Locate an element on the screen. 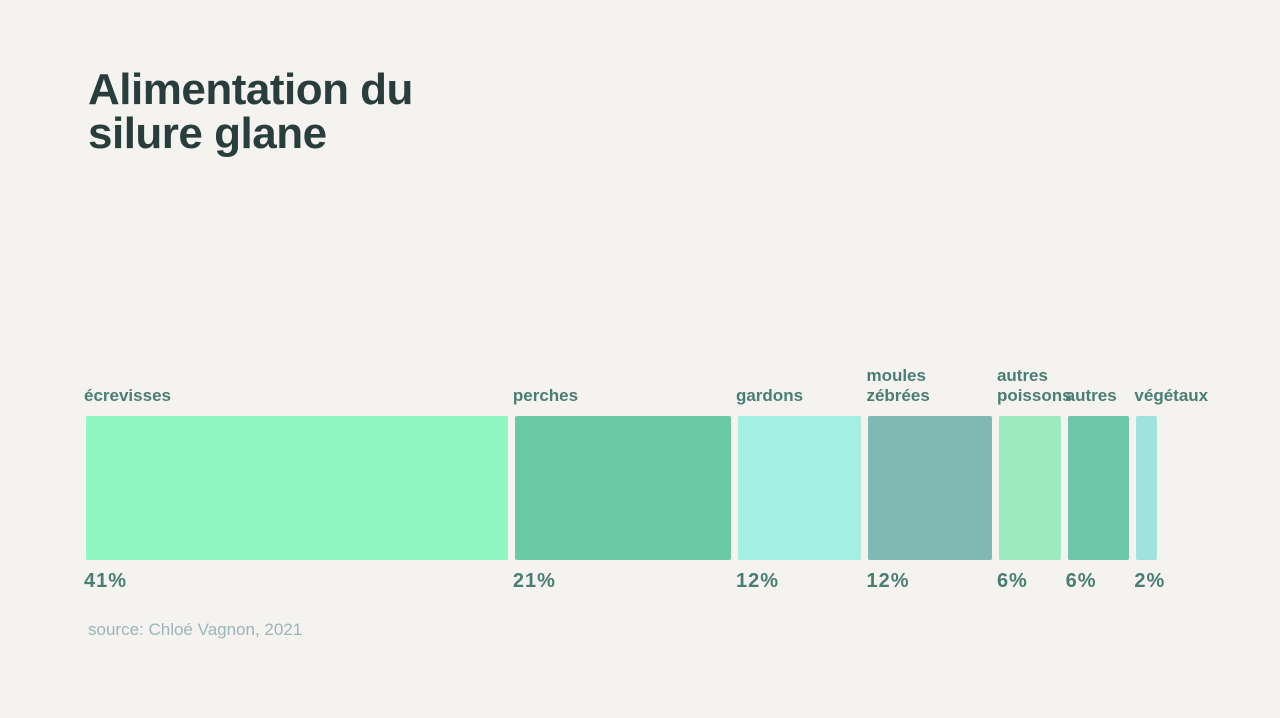 The width and height of the screenshot is (1280, 718). source: source: Chloé Vagnon, 2021 is located at coordinates (195, 629).